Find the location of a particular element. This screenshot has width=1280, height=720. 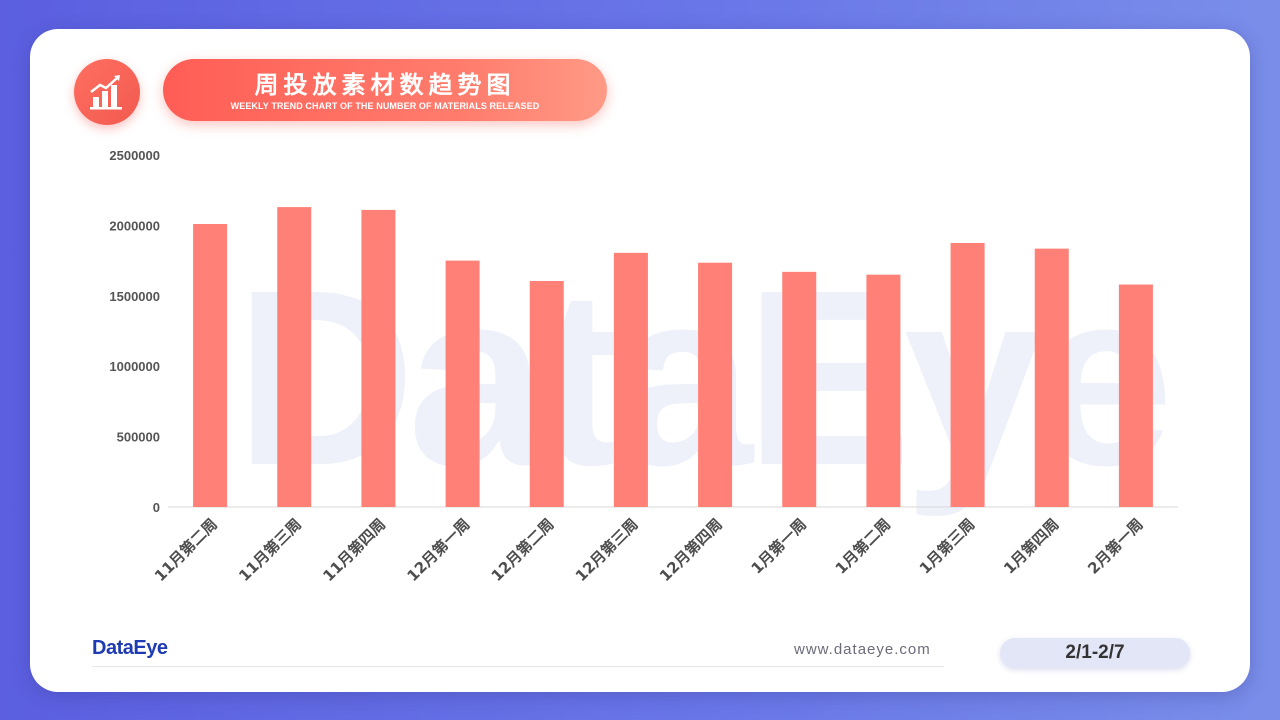

y-tick-label: 2500000 is located at coordinates (134, 155).